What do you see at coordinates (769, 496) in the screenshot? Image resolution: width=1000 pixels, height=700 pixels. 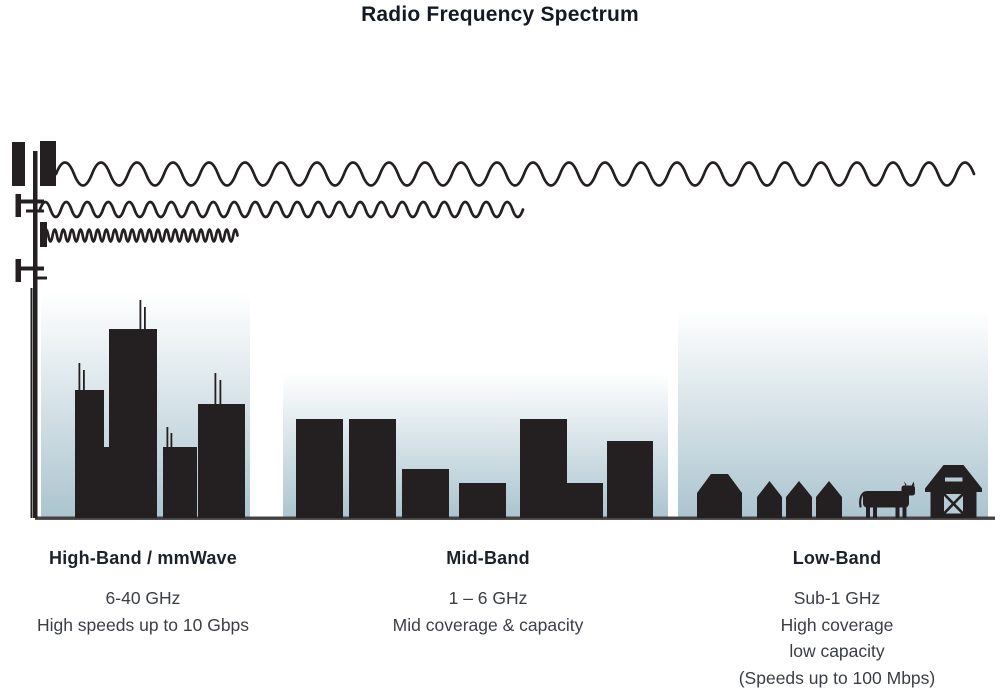 I see `houses-icon` at bounding box center [769, 496].